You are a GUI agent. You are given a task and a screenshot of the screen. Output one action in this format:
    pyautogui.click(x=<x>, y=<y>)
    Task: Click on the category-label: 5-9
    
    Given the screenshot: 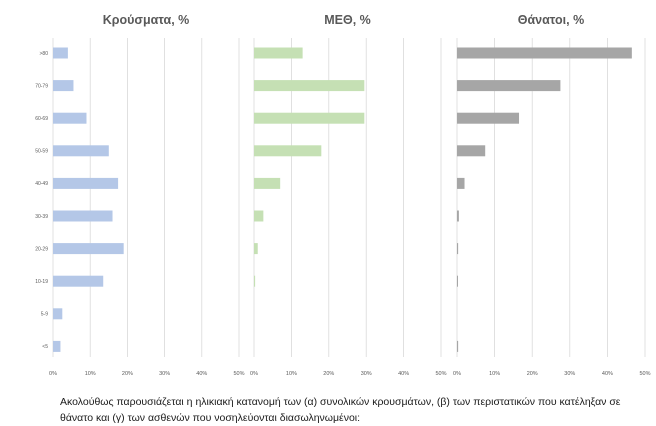 What is the action you would take?
    pyautogui.click(x=44, y=315)
    